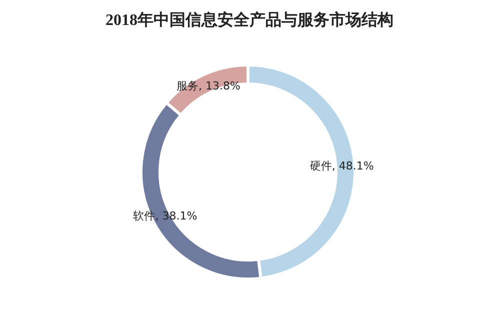  What do you see at coordinates (342, 165) in the screenshot?
I see `slice-label: 硬件, 48.1%` at bounding box center [342, 165].